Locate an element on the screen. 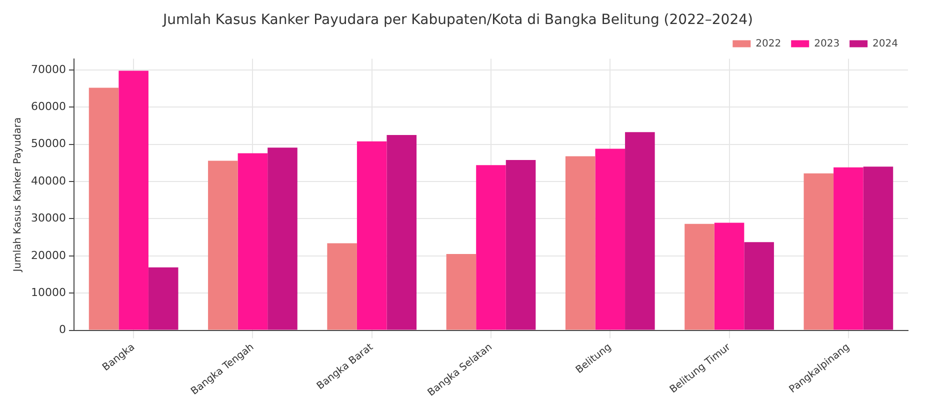 This screenshot has height=412, width=929. y-tick-label: 40000 is located at coordinates (48, 181).